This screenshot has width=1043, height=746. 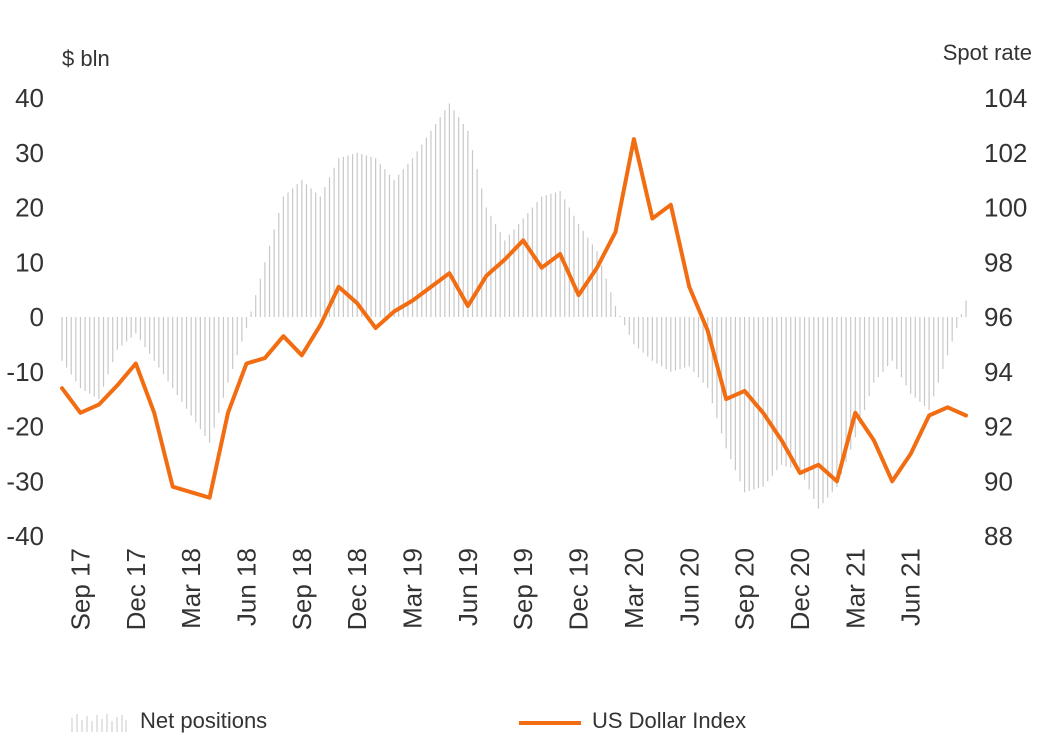 What do you see at coordinates (998, 262) in the screenshot?
I see `right-axis-tick-label: 98` at bounding box center [998, 262].